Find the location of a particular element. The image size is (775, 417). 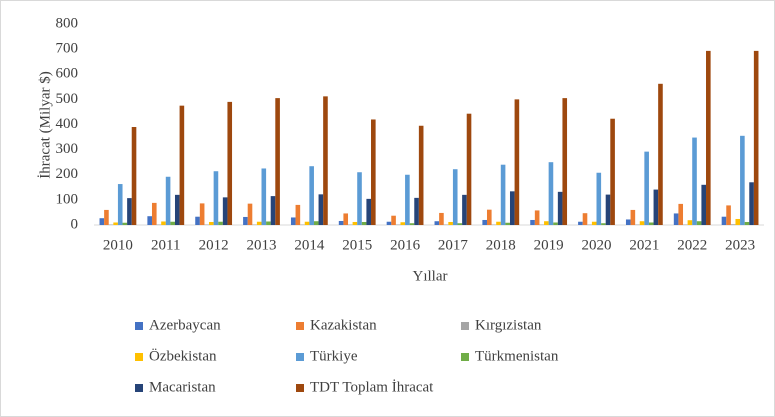

y-tick-label: 800 is located at coordinates (67, 23).